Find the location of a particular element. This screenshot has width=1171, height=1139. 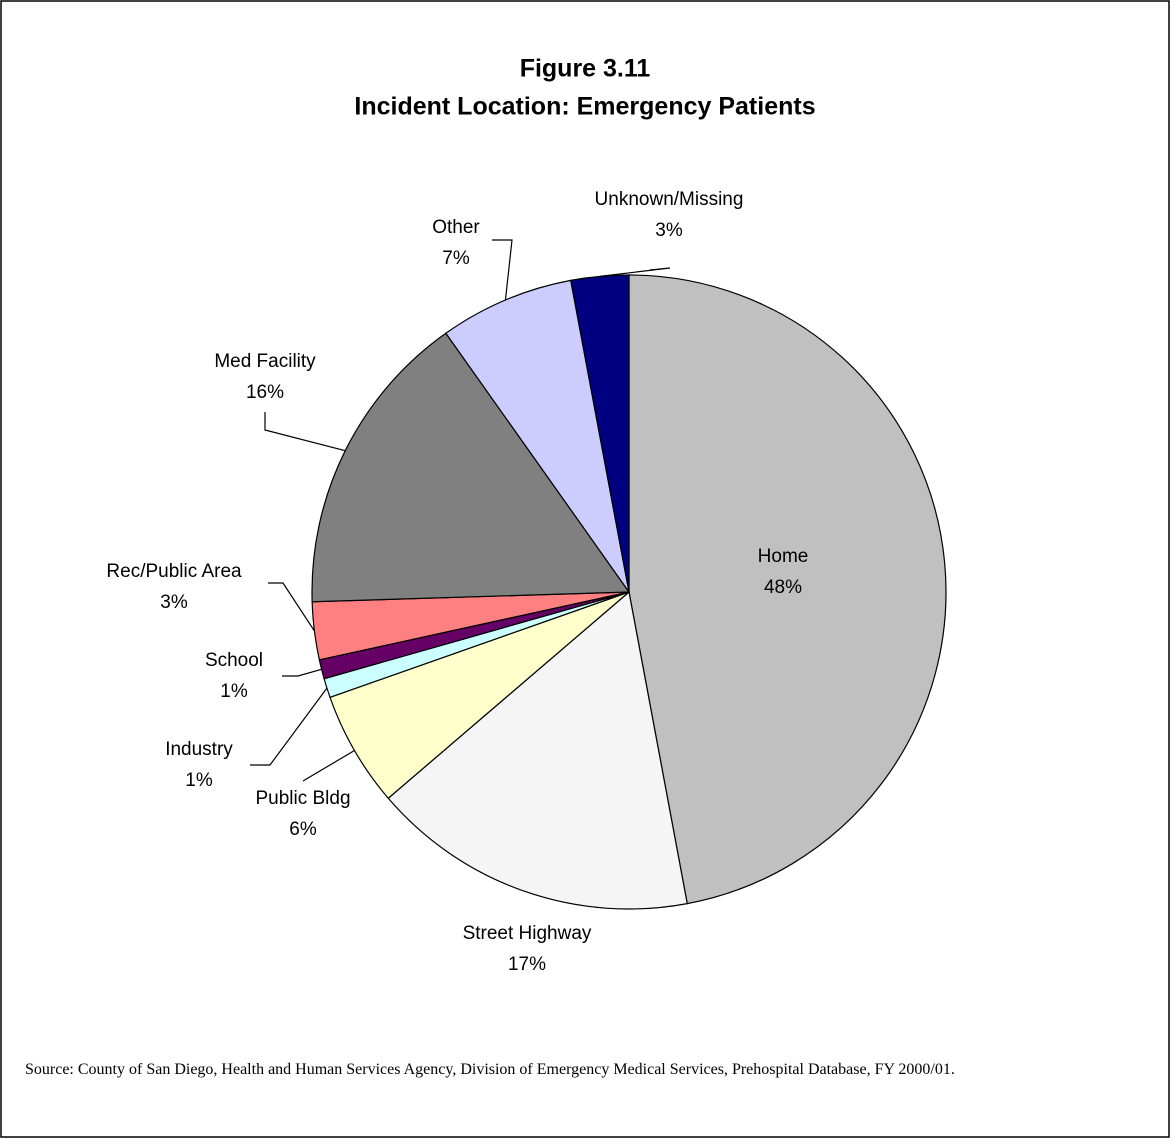

slice-label: School is located at coordinates (234, 660).